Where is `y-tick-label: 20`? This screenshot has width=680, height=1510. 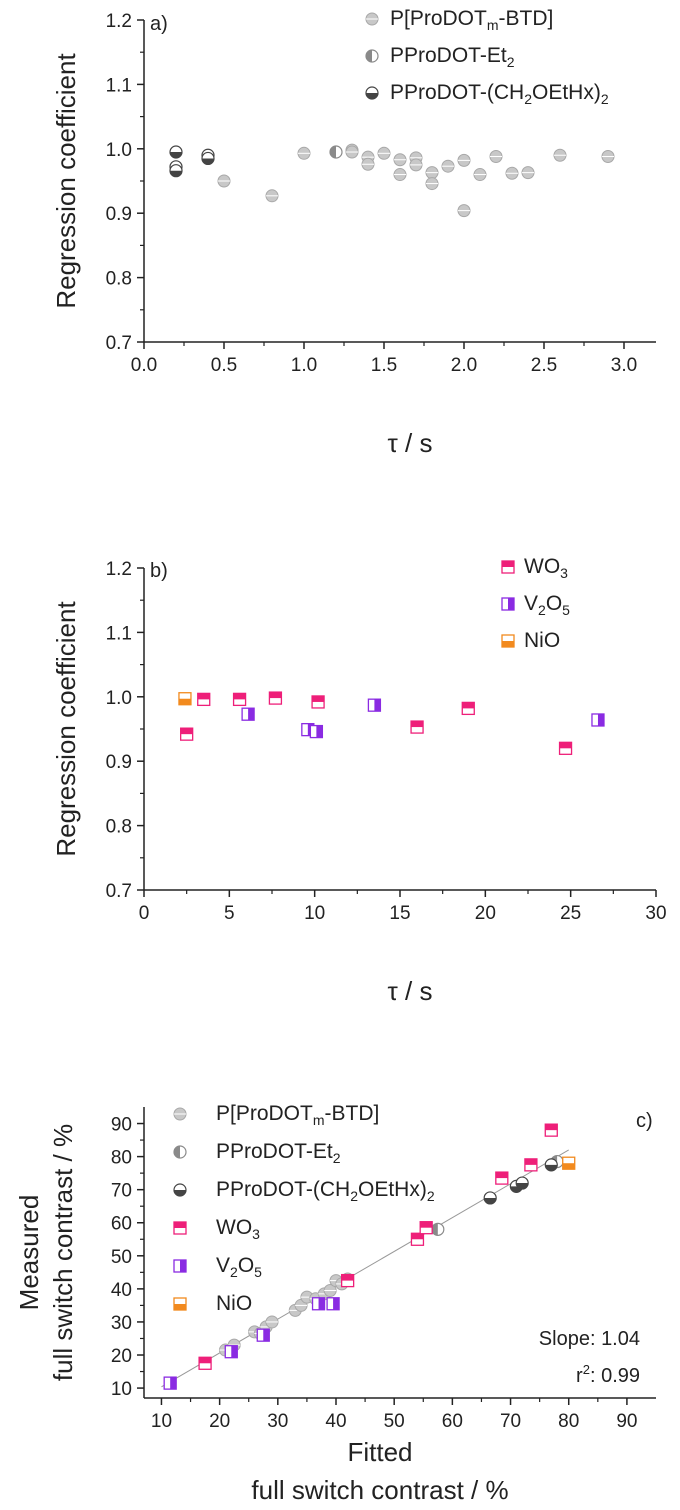 y-tick-label: 20 is located at coordinates (121, 1356).